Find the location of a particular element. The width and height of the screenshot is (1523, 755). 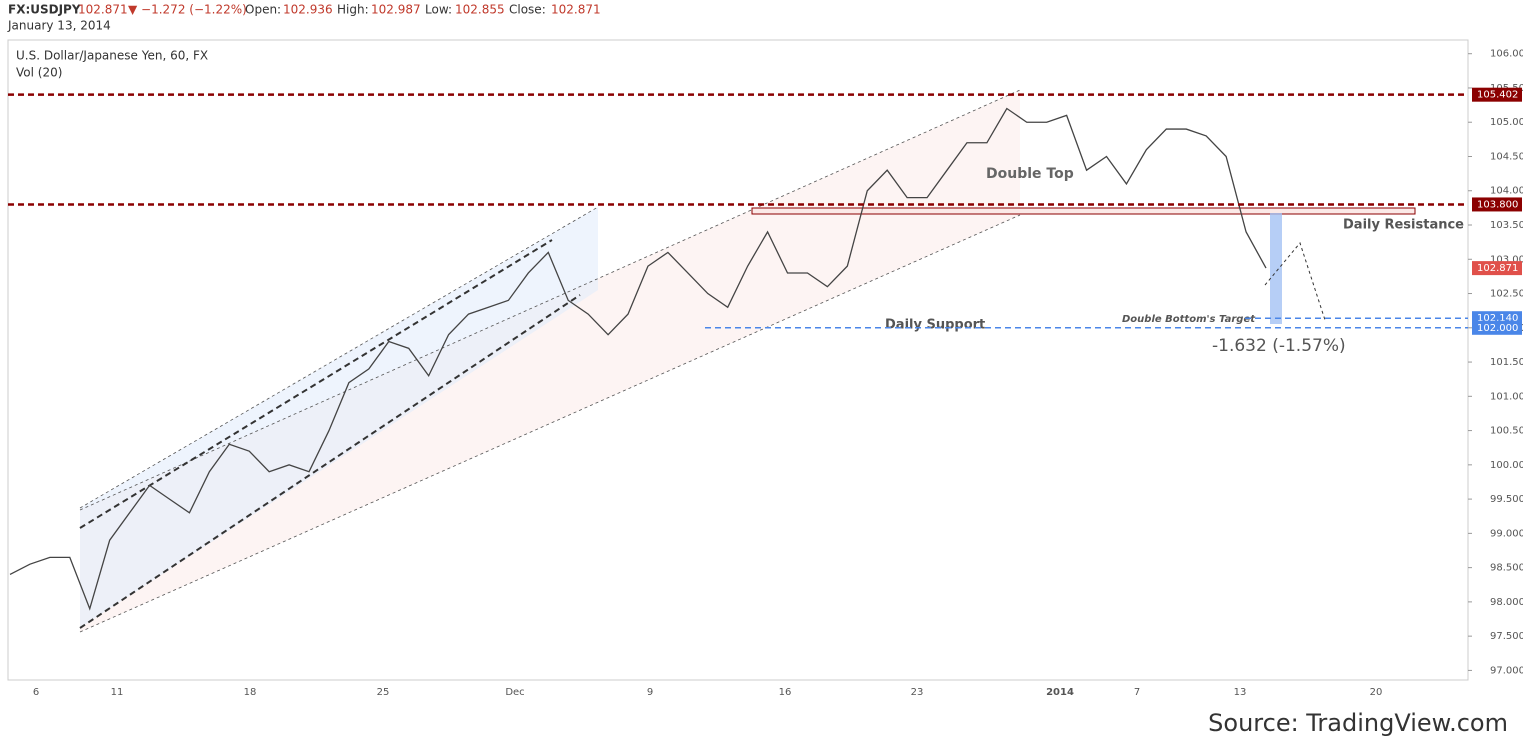

low-label: Low: is located at coordinates (438, 10).